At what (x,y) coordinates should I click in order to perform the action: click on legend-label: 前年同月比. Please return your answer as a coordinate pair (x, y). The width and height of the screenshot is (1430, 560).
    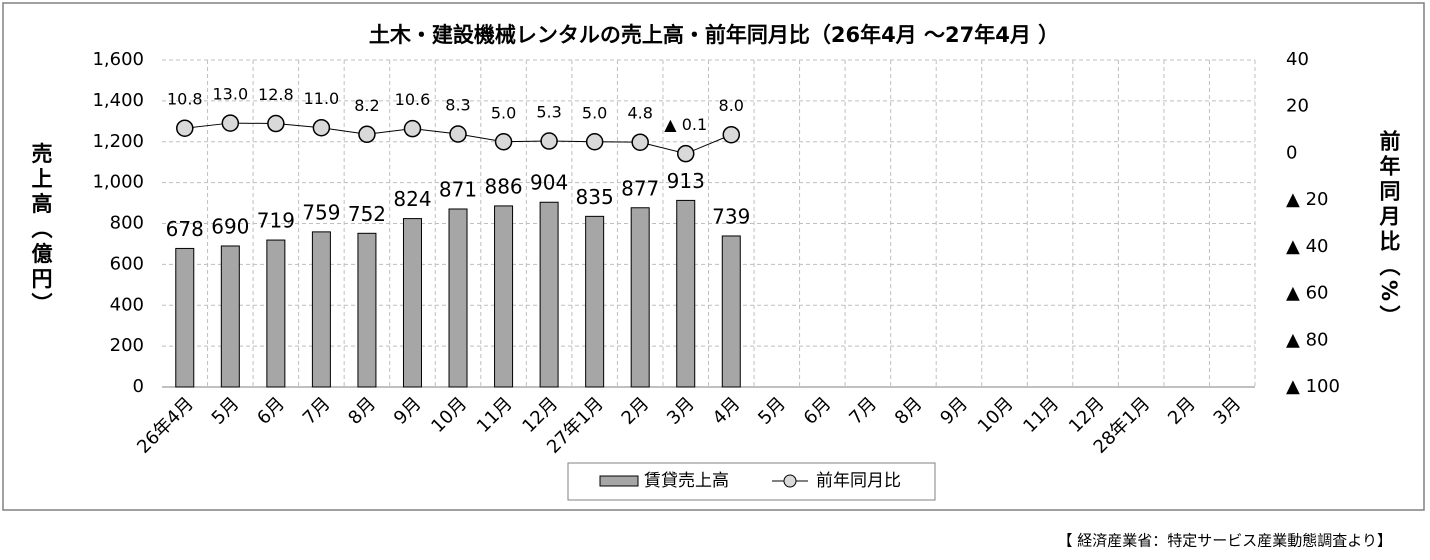
    Looking at the image, I should click on (858, 481).